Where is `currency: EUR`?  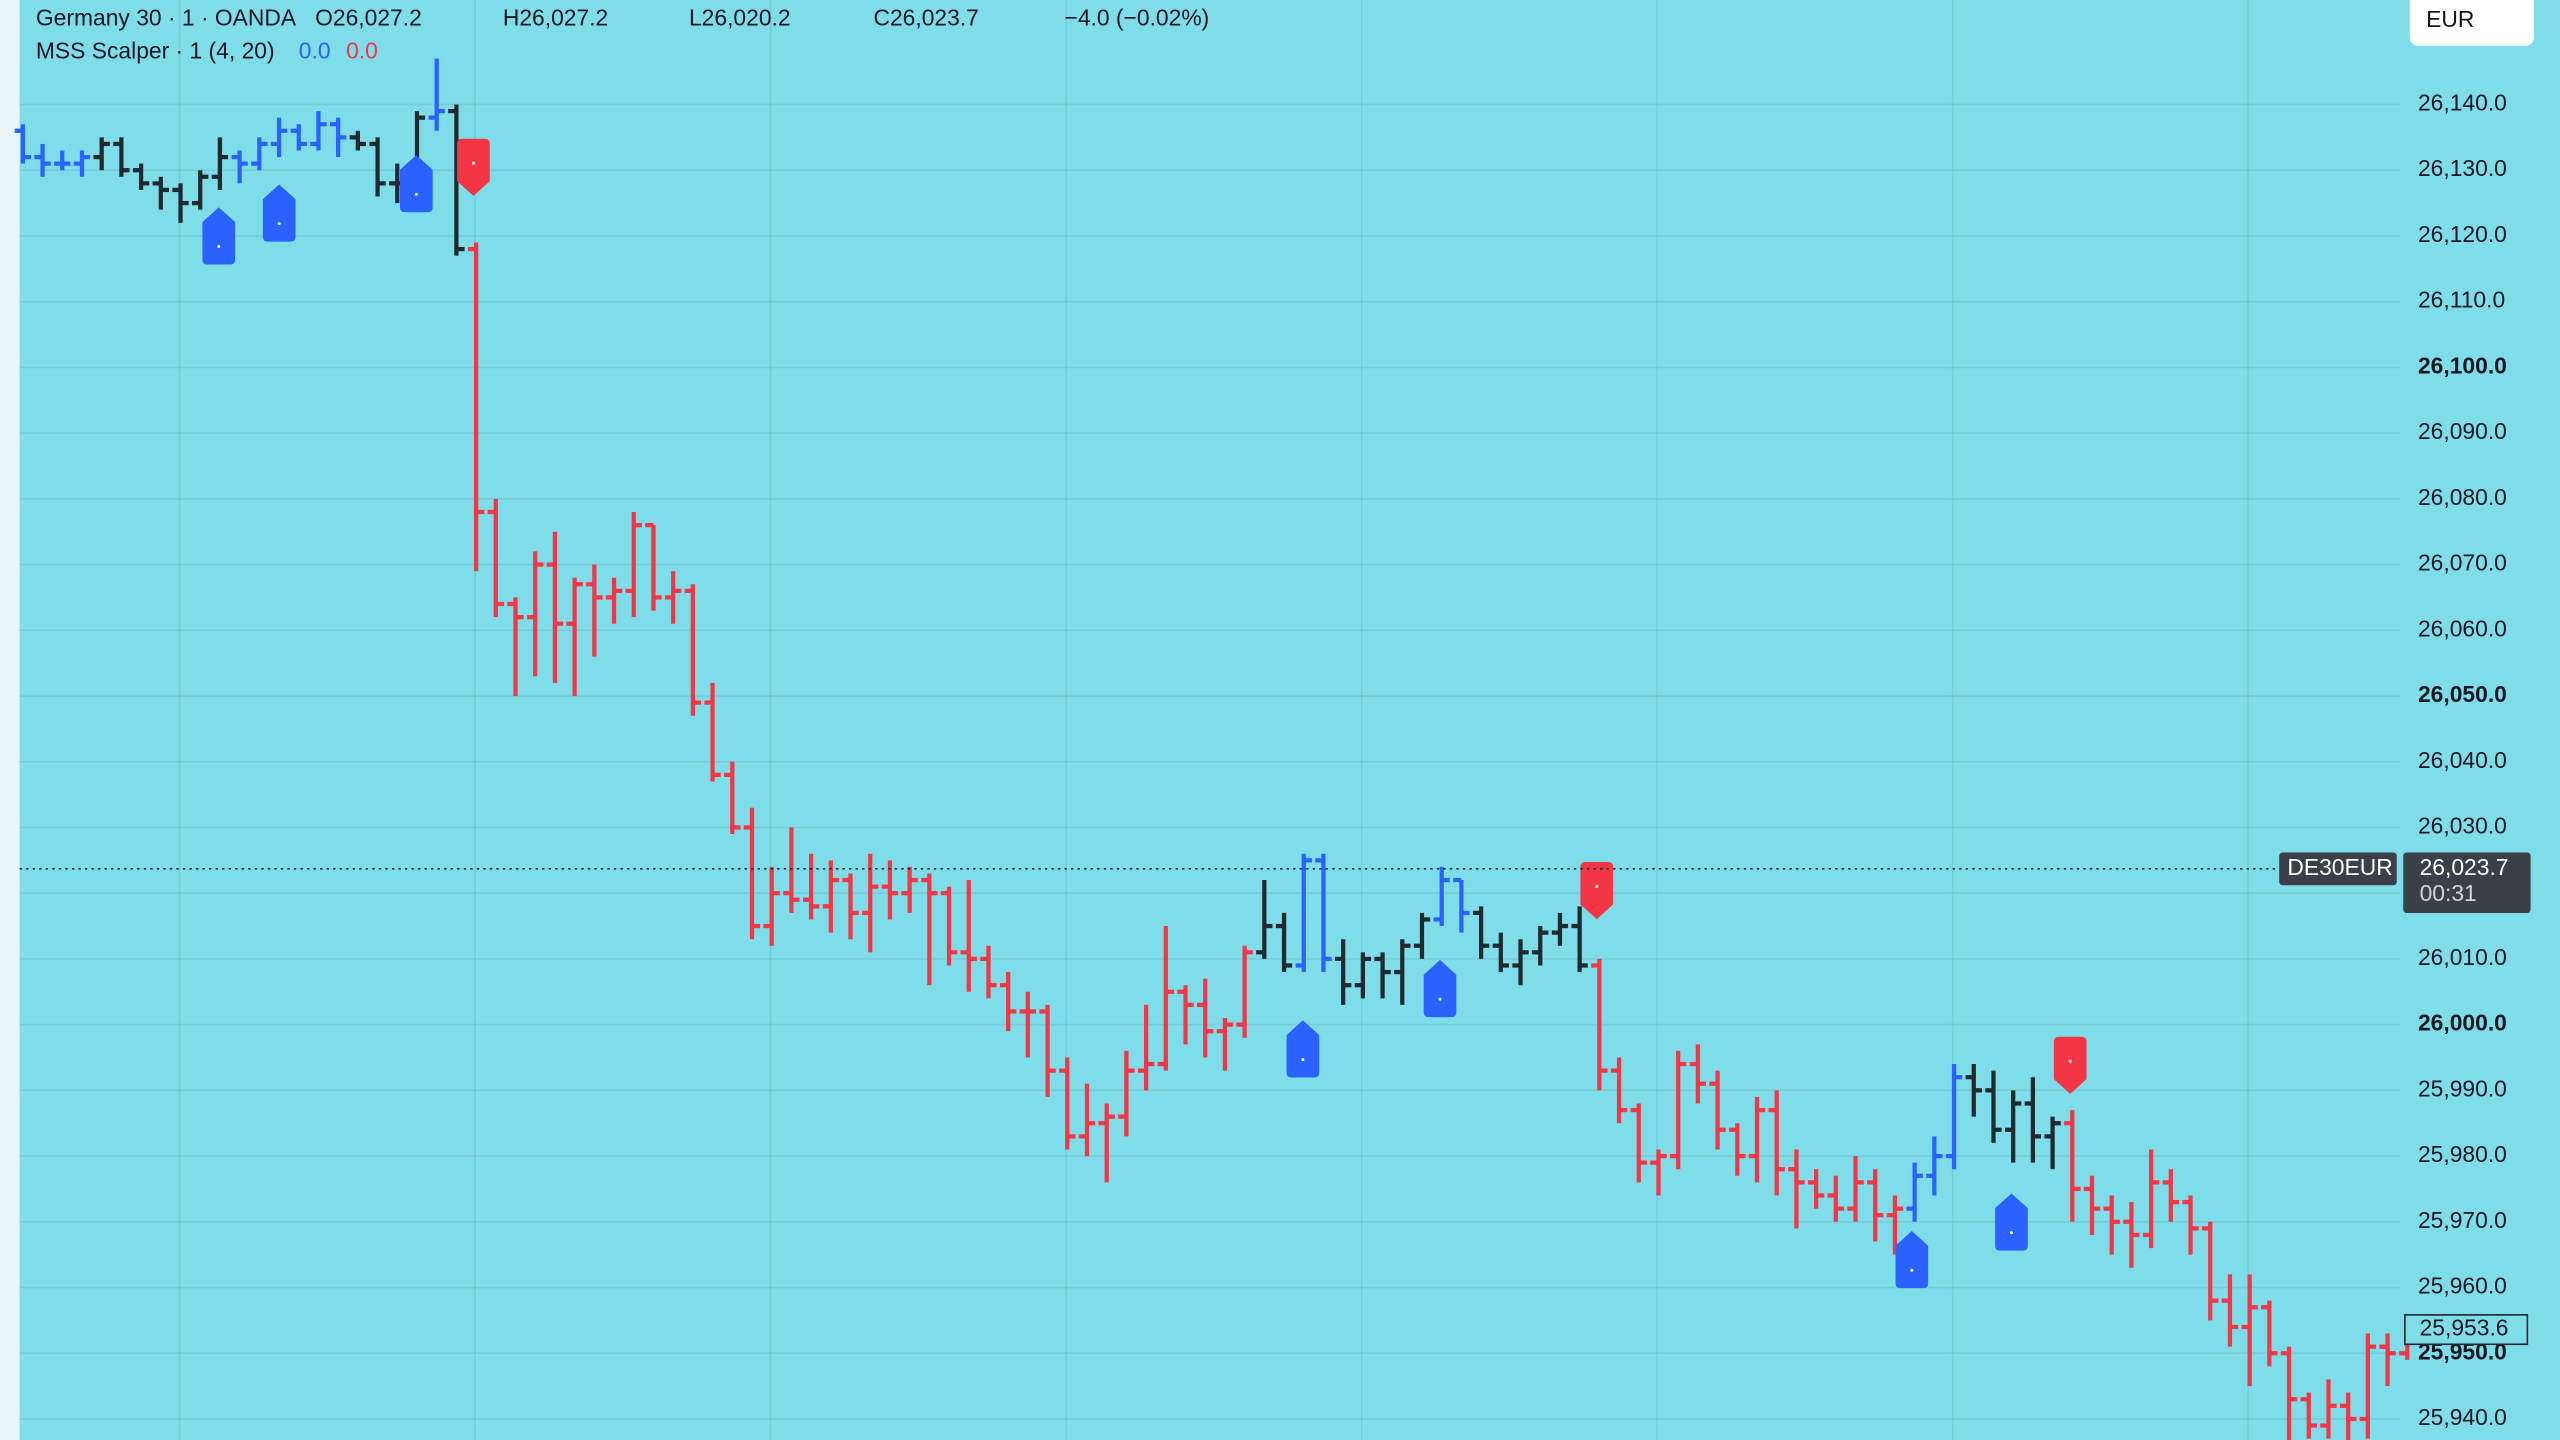 currency: EUR is located at coordinates (2450, 19).